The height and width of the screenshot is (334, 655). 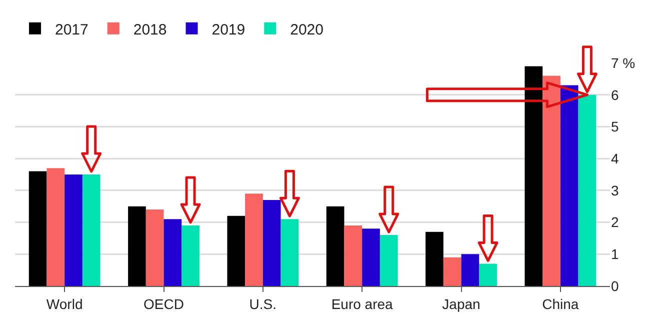 What do you see at coordinates (615, 190) in the screenshot?
I see `y-tick-label: 3` at bounding box center [615, 190].